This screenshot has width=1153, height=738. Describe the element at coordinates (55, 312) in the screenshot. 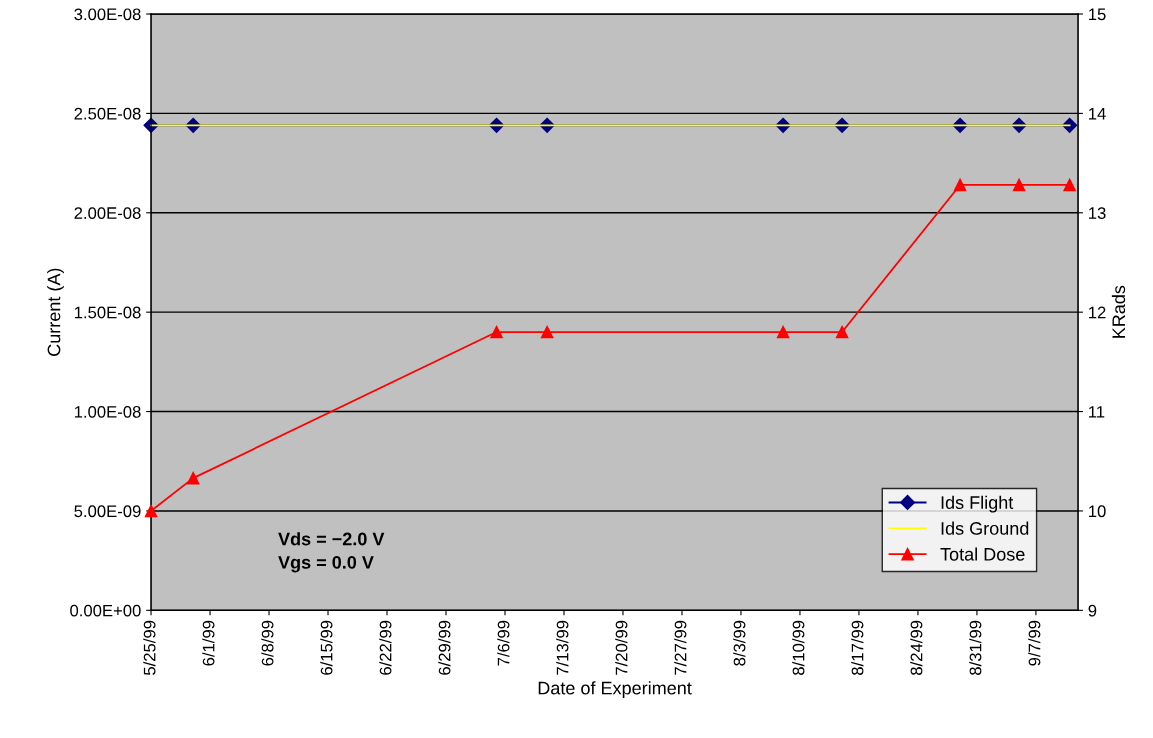

I see `y-axis-title: Current (A)` at that location.